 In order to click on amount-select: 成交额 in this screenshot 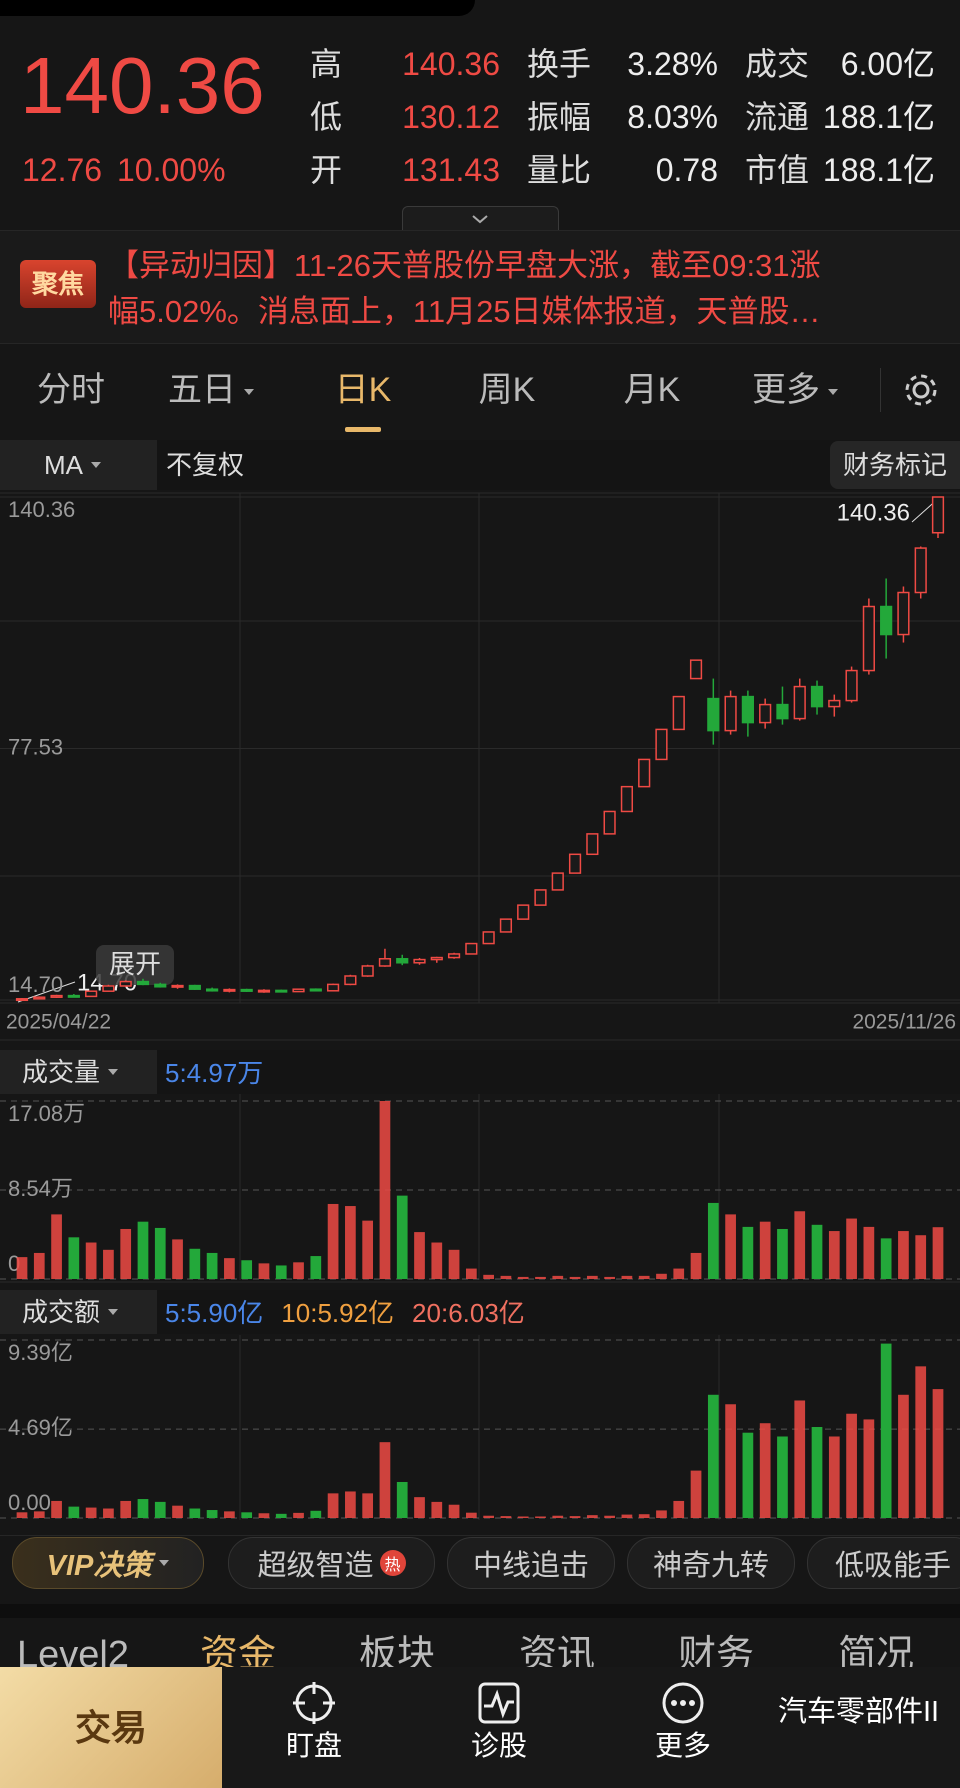, I will do `click(78, 1312)`.